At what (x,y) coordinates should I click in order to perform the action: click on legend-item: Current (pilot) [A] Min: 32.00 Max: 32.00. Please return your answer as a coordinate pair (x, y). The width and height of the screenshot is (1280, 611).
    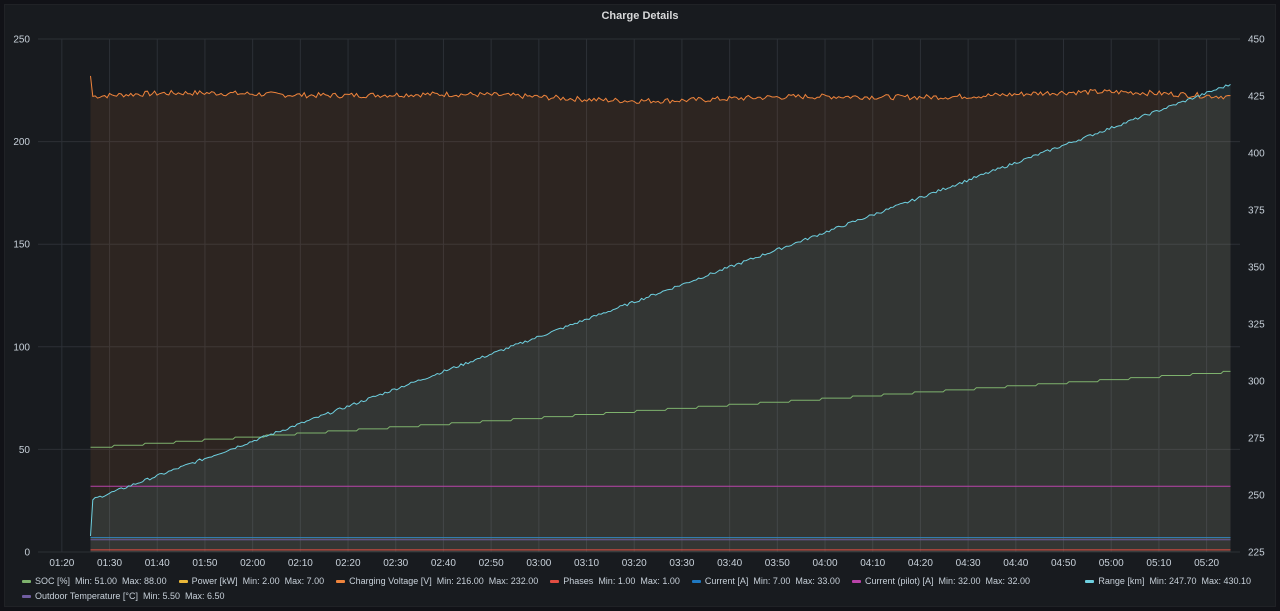
    Looking at the image, I should click on (941, 581).